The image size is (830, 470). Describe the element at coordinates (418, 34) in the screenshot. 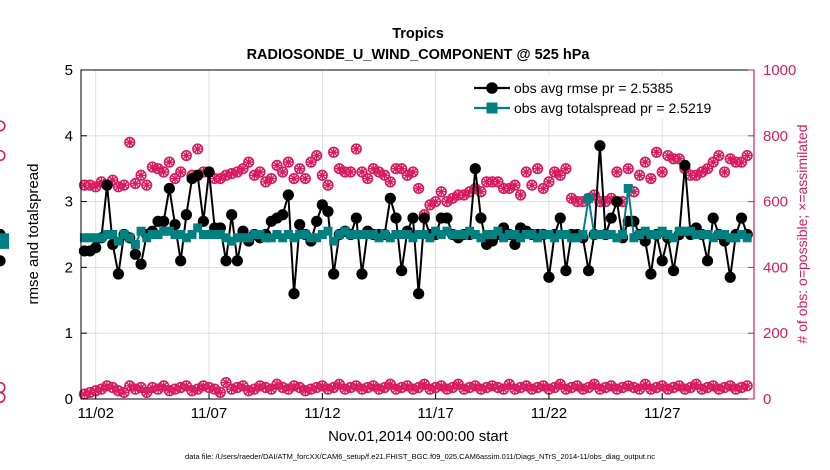

I see `chart-title: Tropics` at that location.